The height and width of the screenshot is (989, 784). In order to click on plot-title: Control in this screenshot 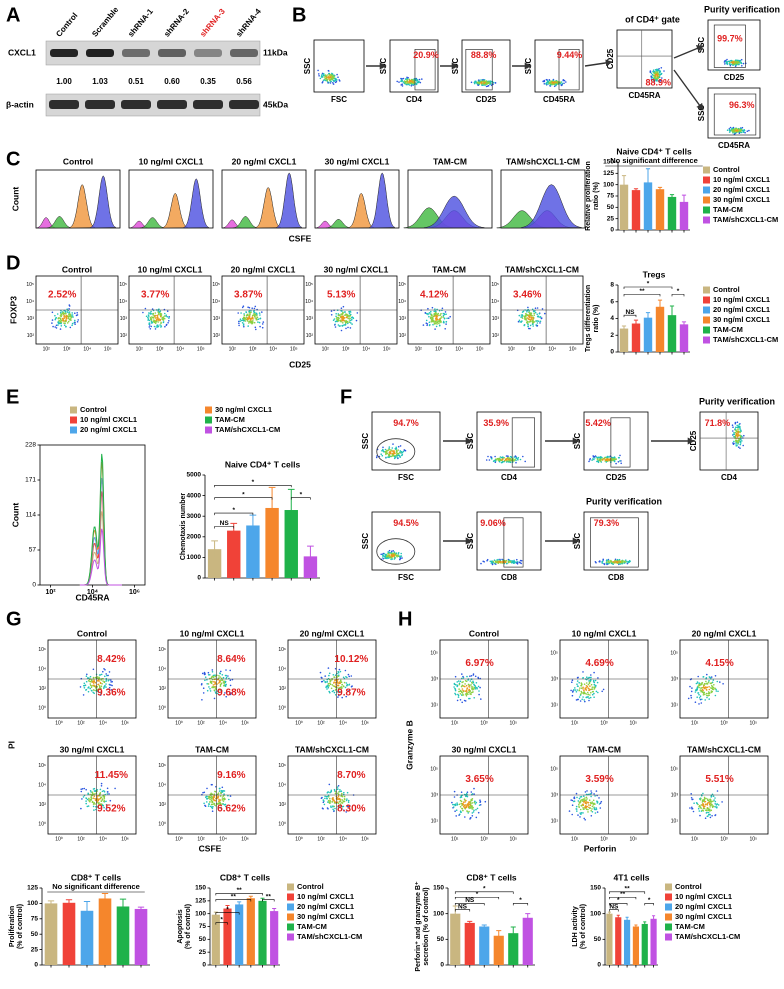, I will do `click(484, 633)`.